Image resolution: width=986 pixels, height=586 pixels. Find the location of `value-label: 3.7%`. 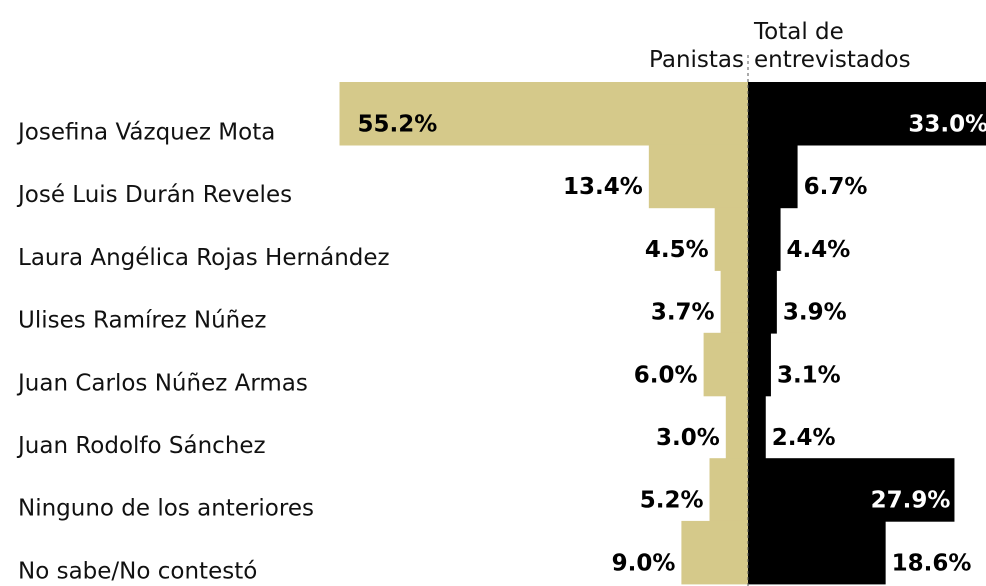

value-label: 3.7% is located at coordinates (683, 313).